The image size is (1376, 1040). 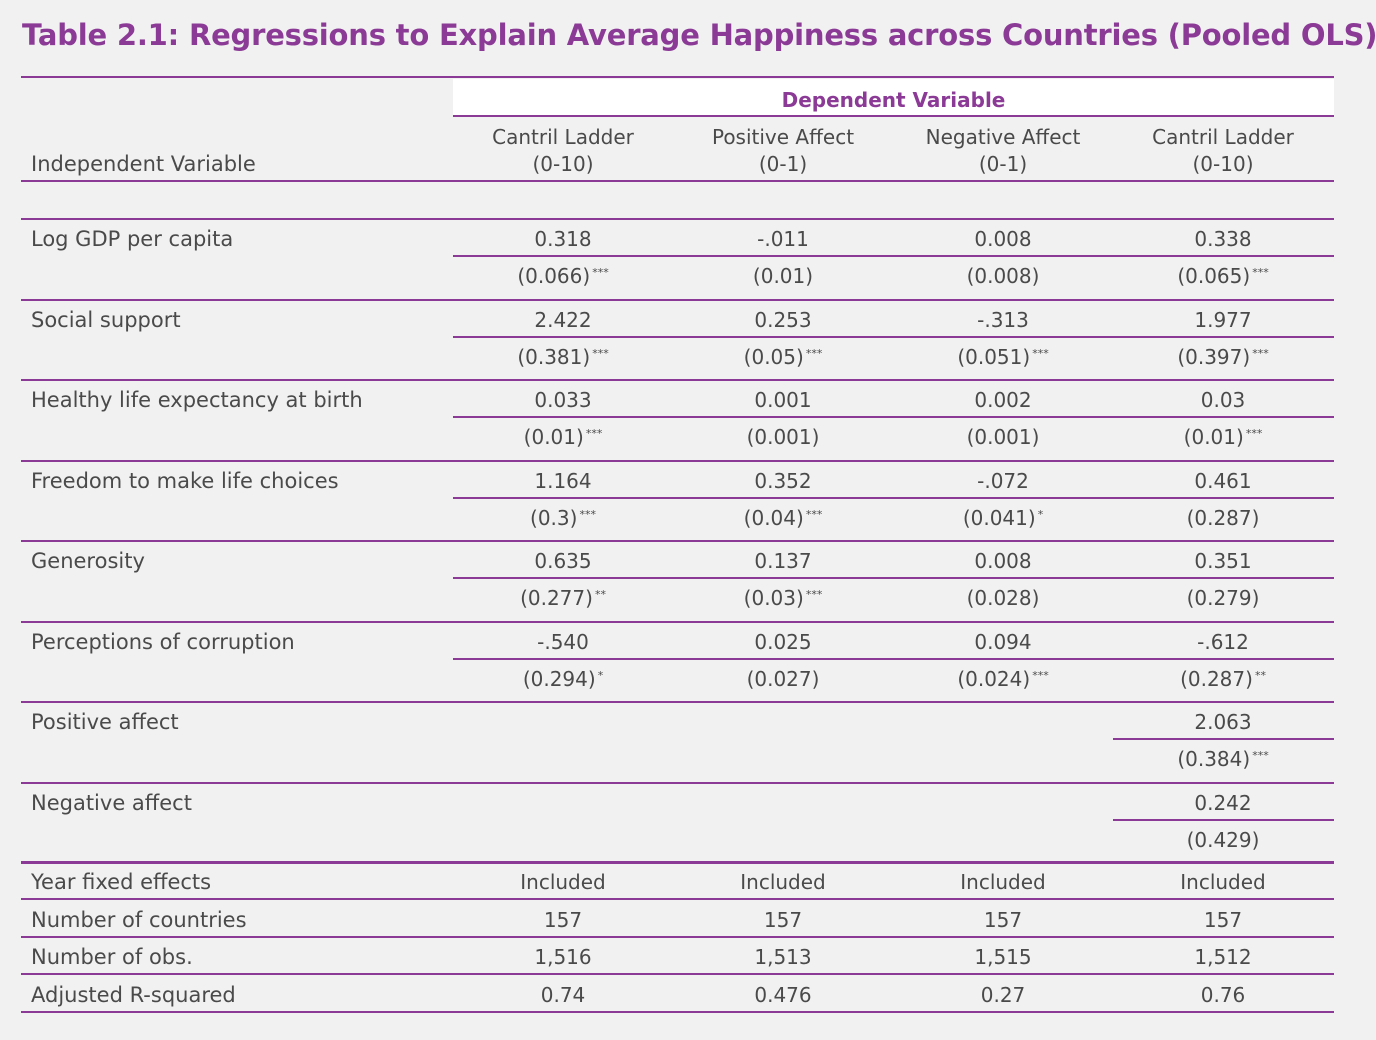 I want to click on summary-label: Number of obs., so click(x=112, y=957).